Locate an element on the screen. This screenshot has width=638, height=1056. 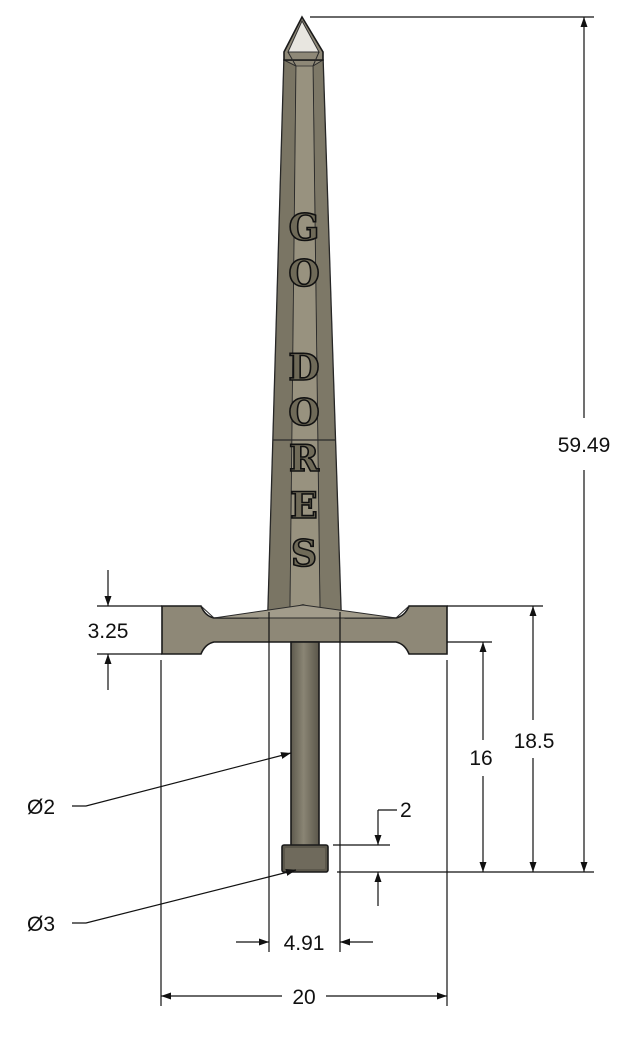
guard-crest is located at coordinates (305, 611).